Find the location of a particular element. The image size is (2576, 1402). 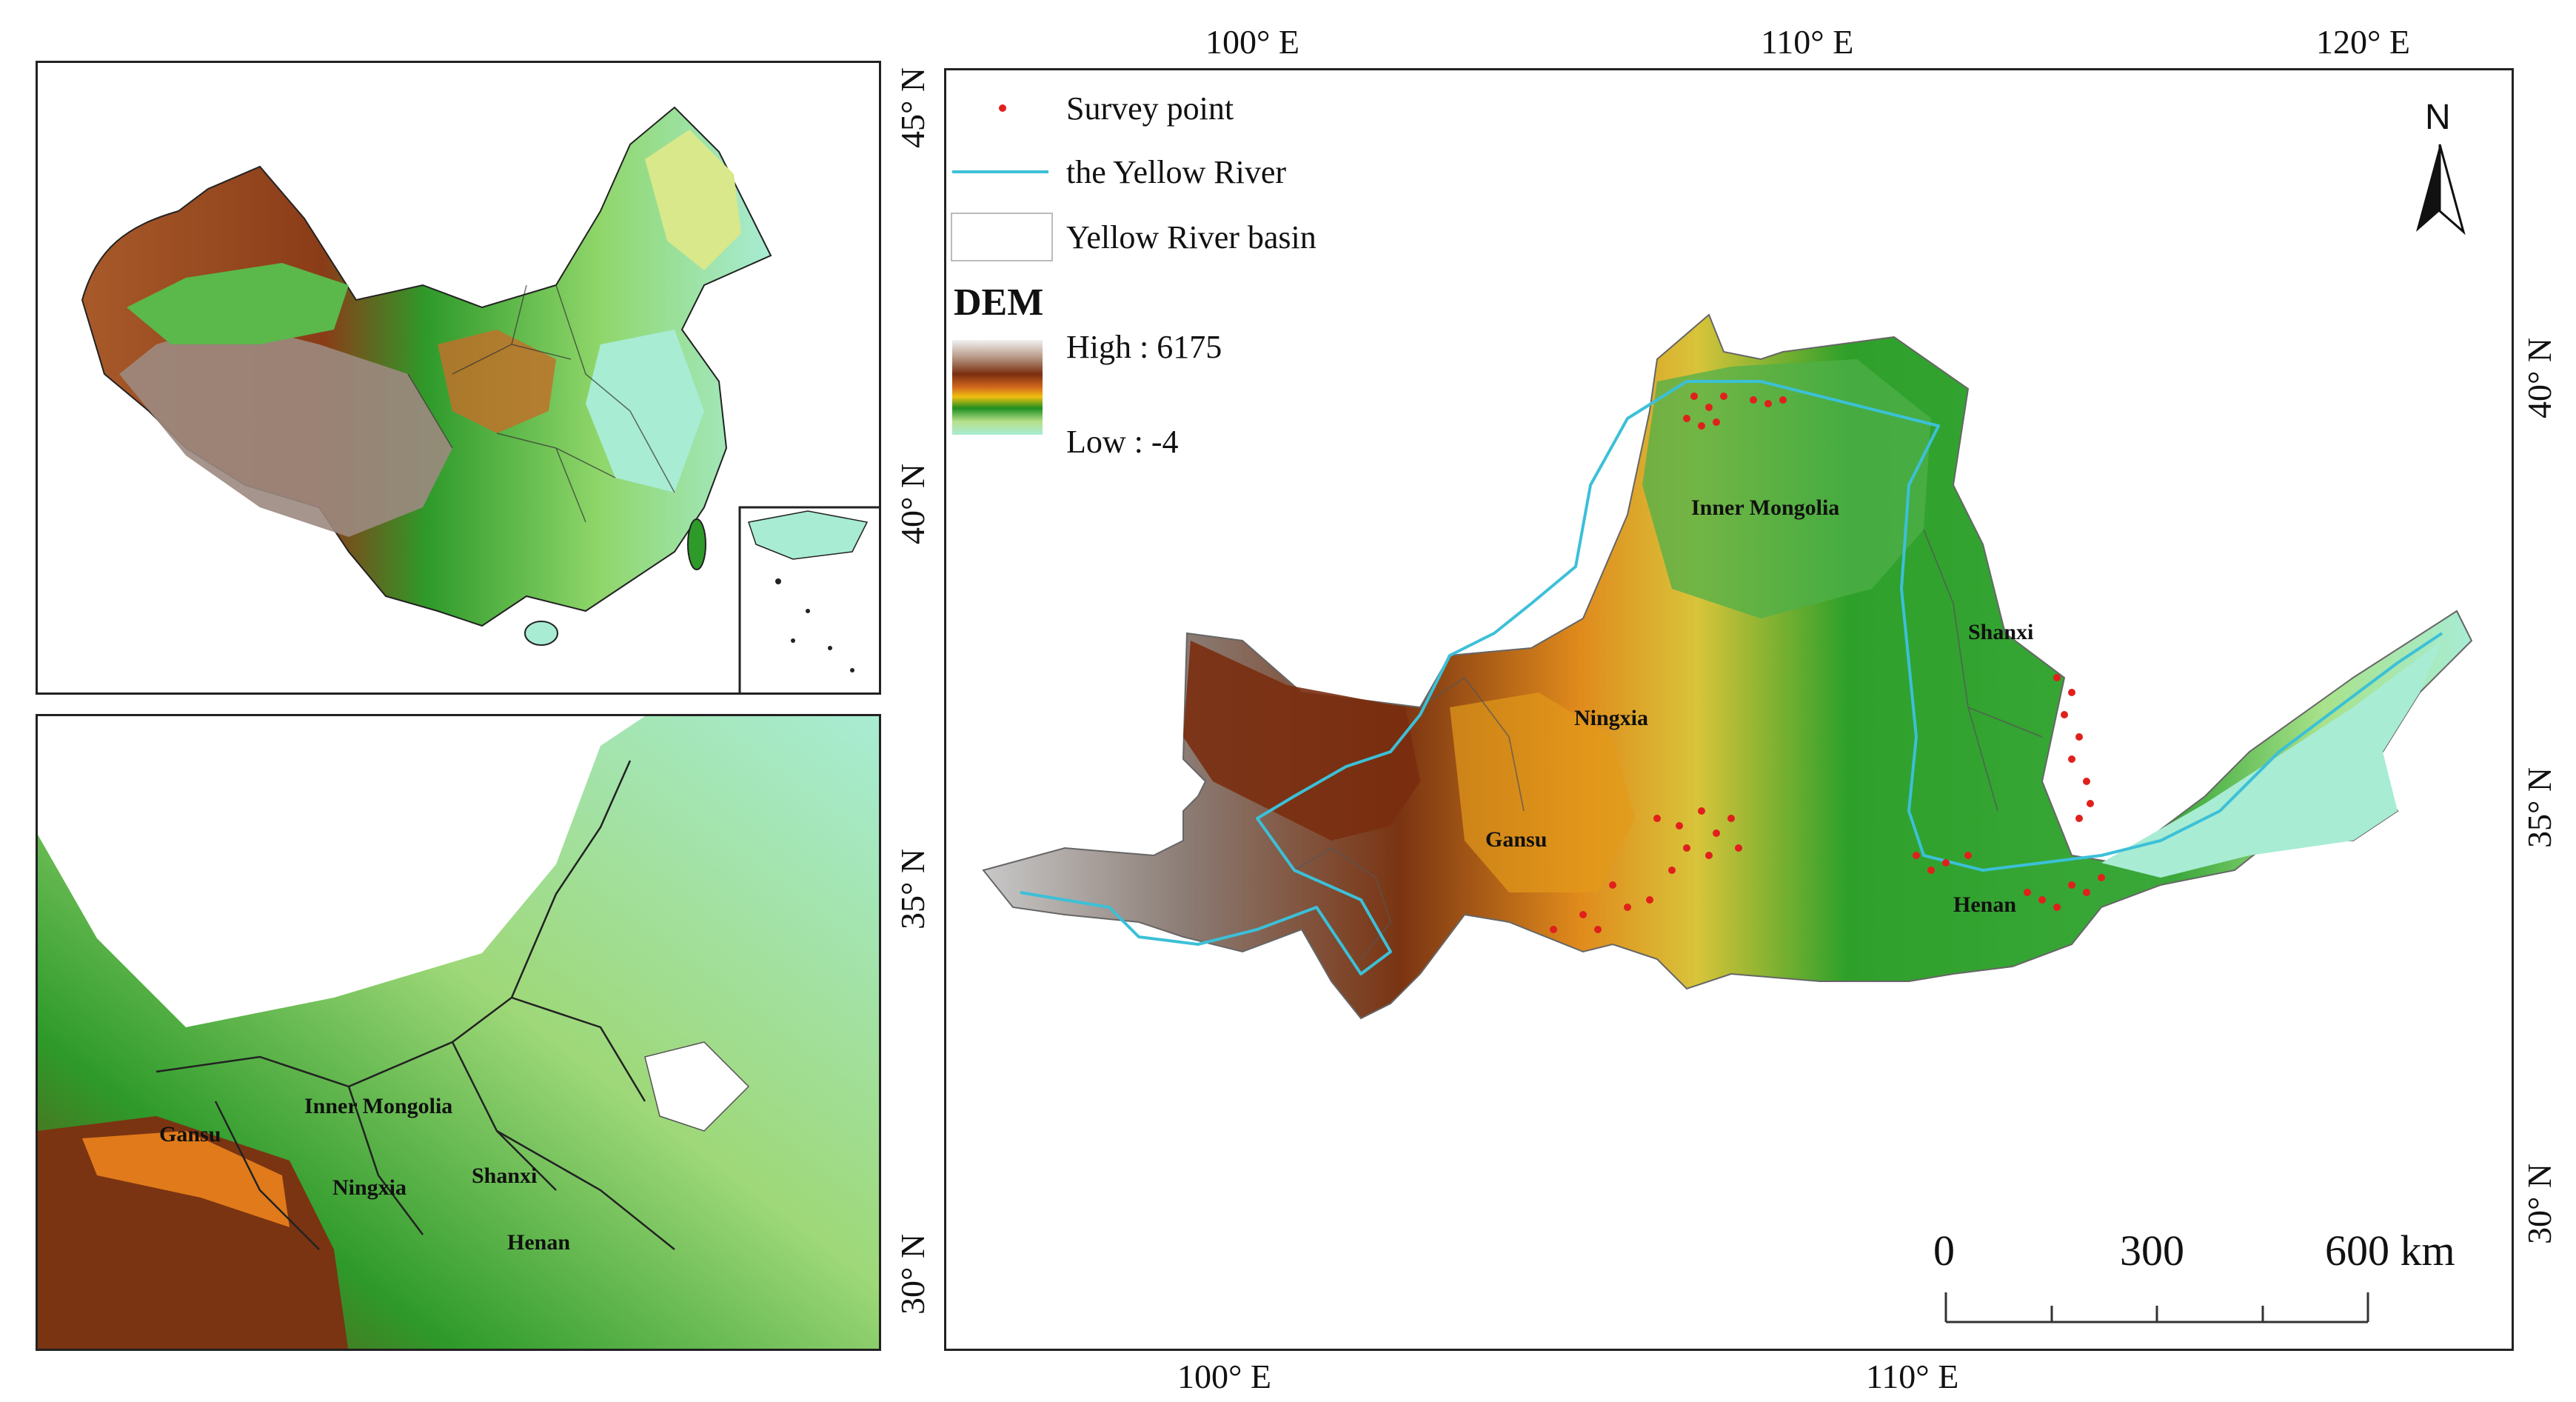

regional-dem-map is located at coordinates (458, 1032).